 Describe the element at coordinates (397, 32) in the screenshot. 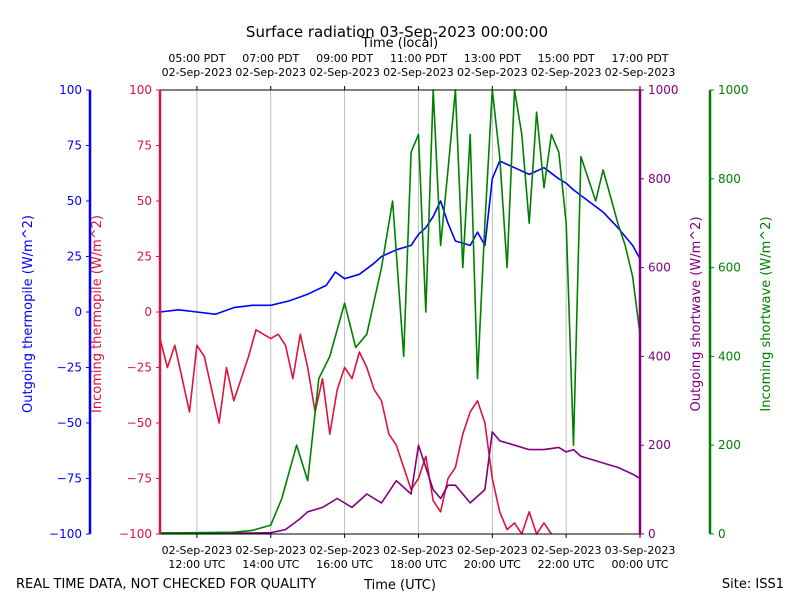

I see `chart-title: Surface radiation 03-Sep-2023 00:00:00` at that location.